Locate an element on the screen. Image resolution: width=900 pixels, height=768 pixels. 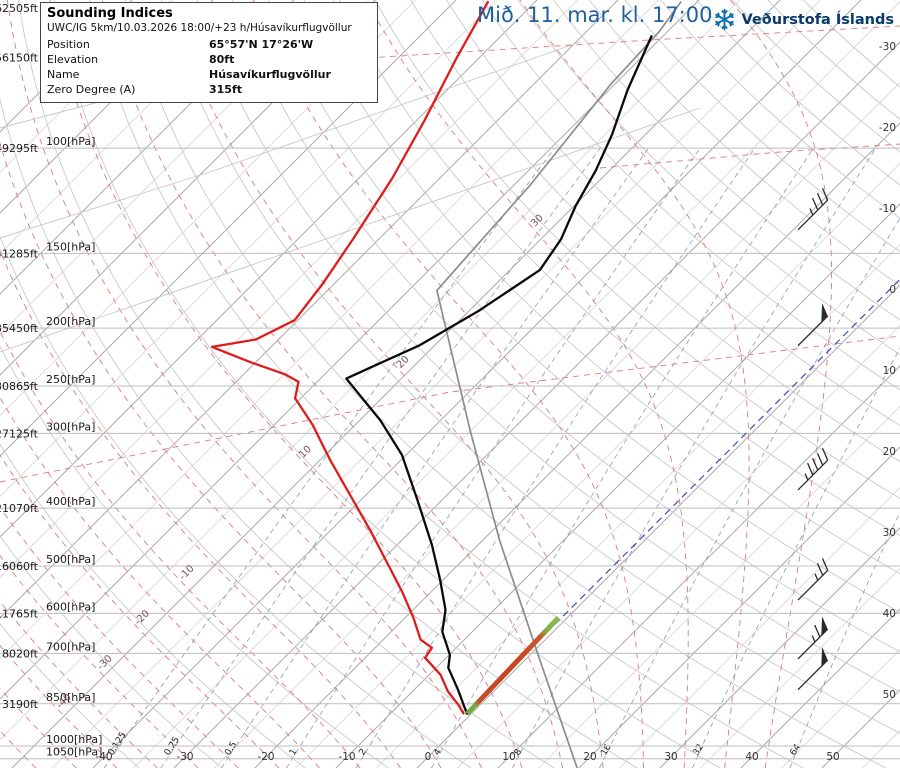
svg-text: 30865ft is located at coordinates (19, 386).